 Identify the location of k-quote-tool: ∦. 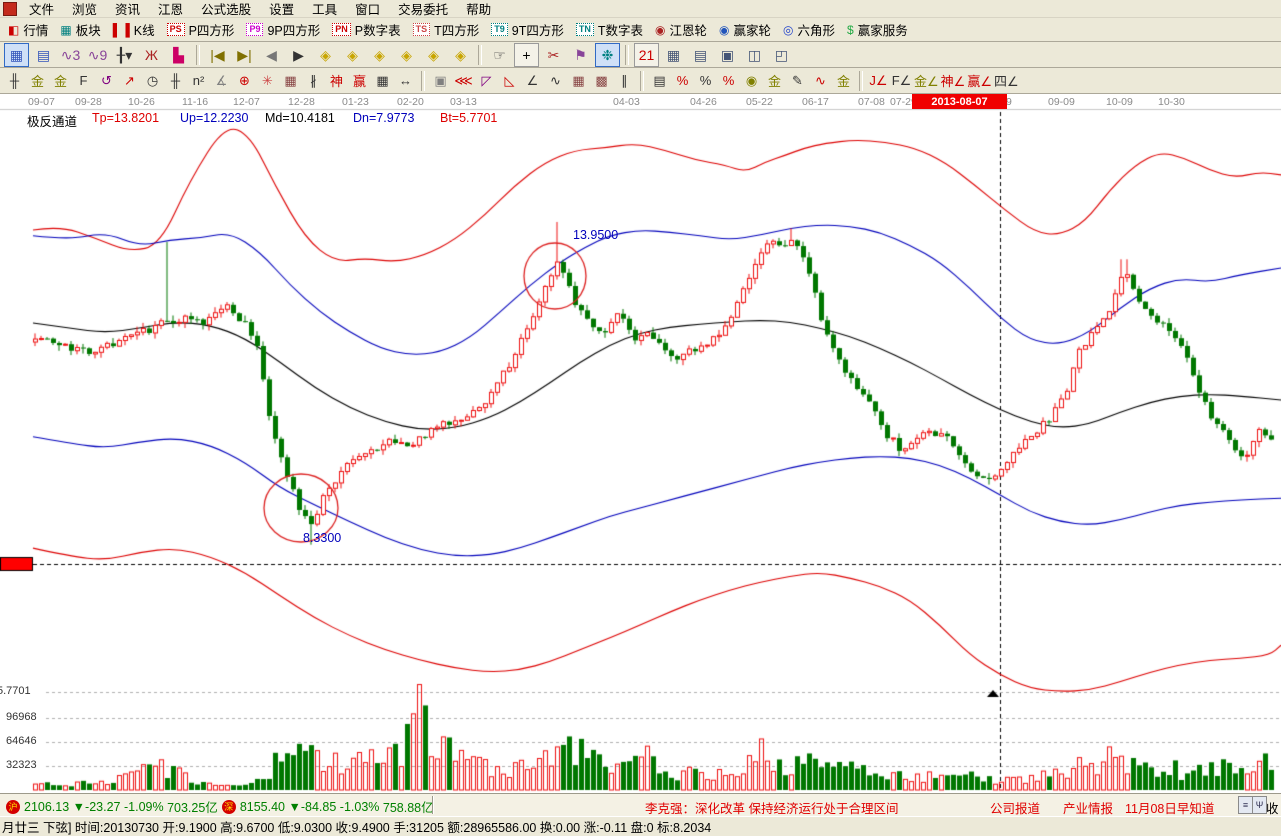
(313, 80).